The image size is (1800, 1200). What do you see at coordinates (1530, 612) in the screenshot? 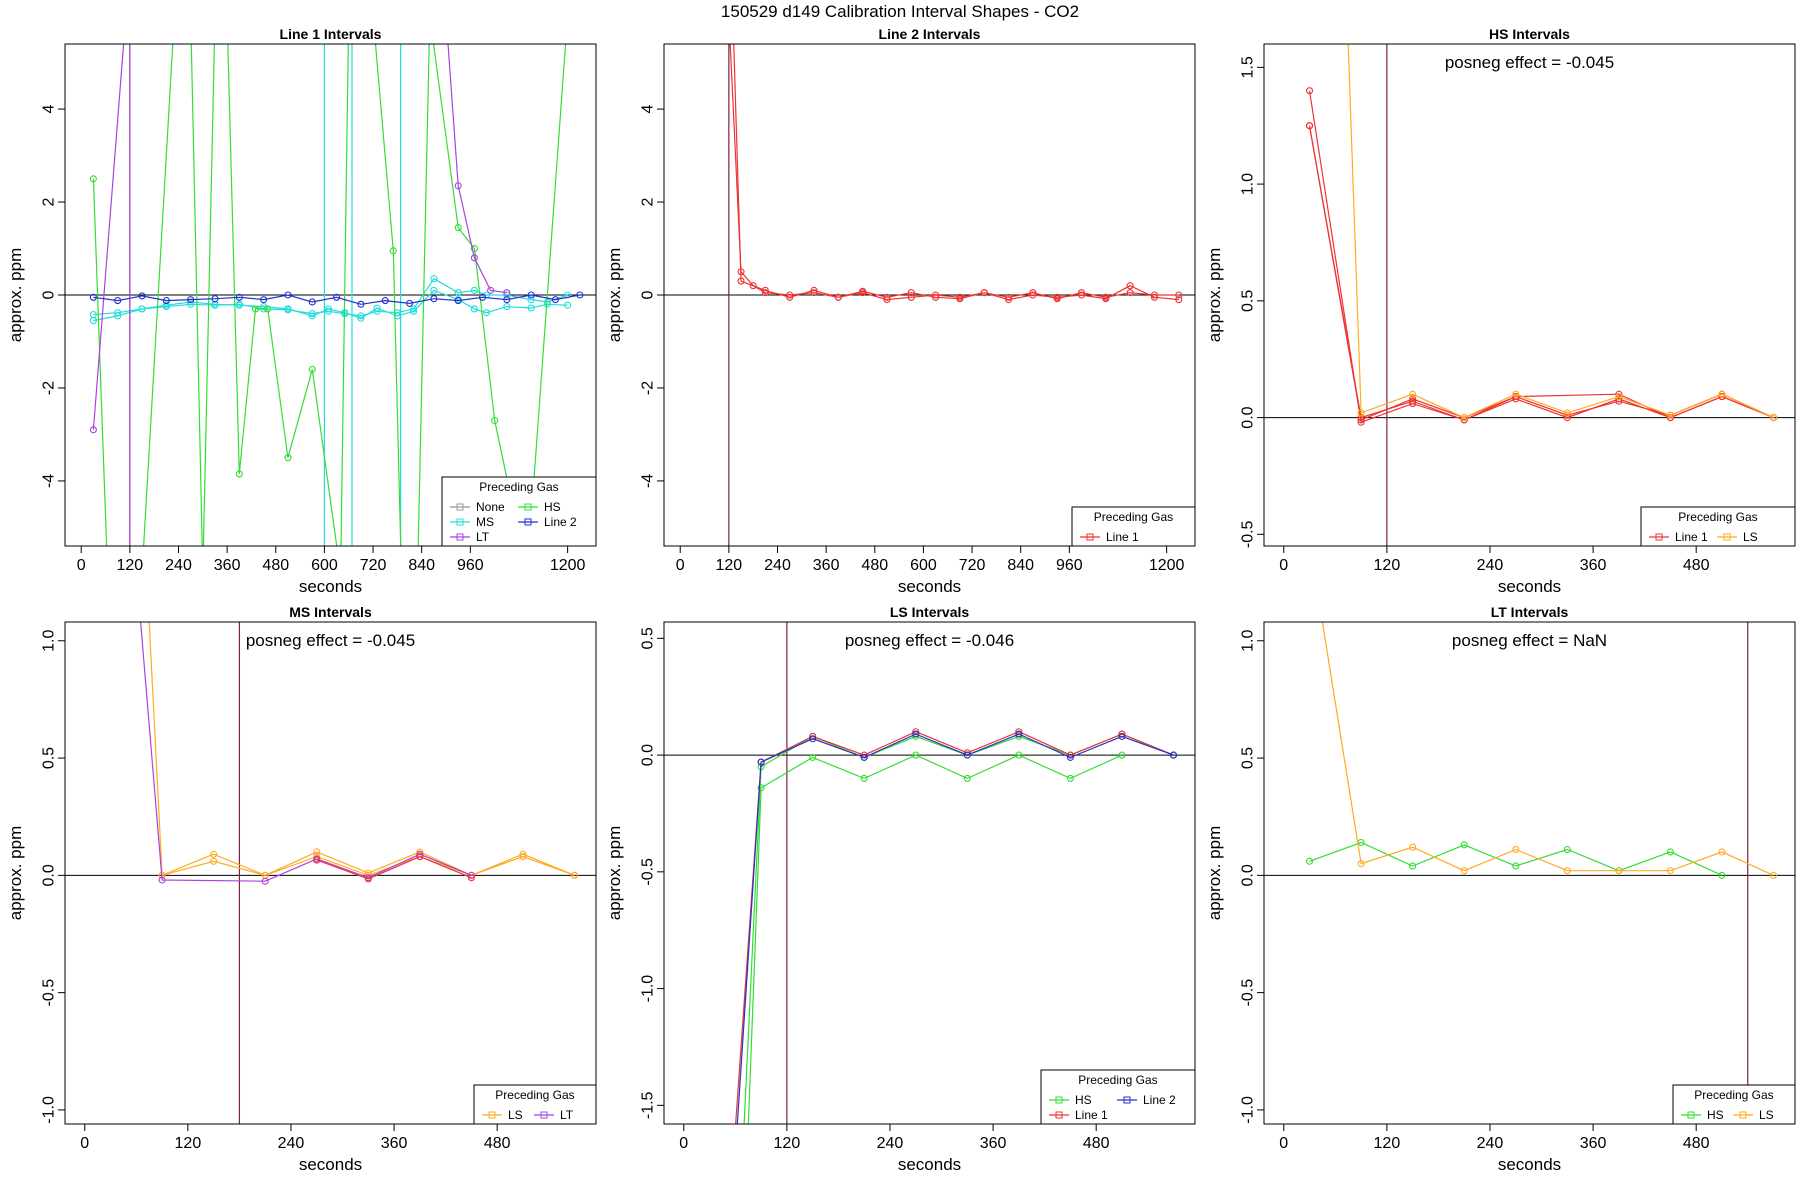
I see `panel-title: LT Intervals` at bounding box center [1530, 612].